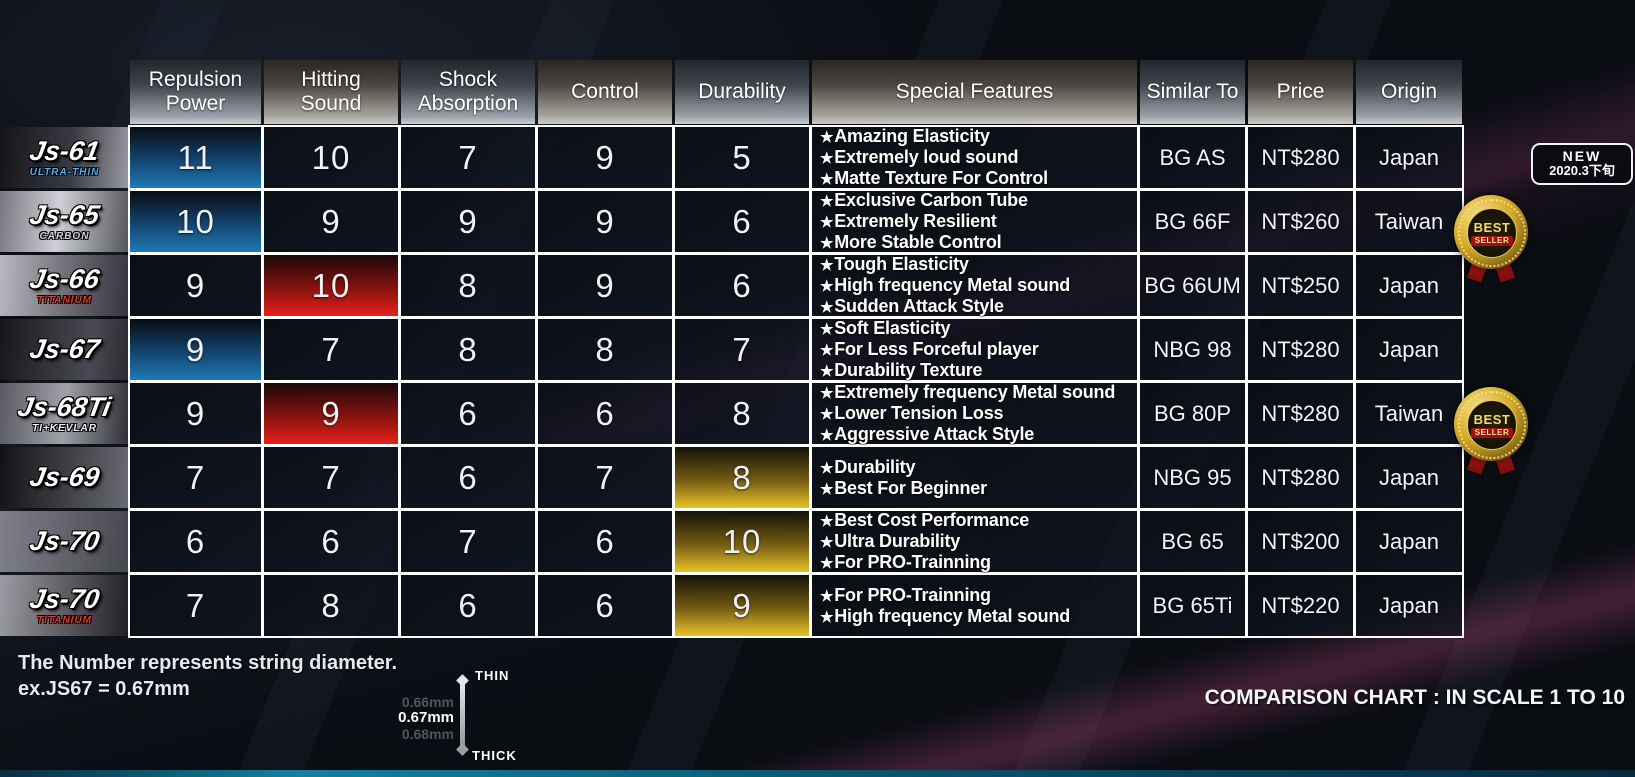  What do you see at coordinates (967, 392) in the screenshot?
I see `feature-item: ★Extremely frequency Metal sound` at bounding box center [967, 392].